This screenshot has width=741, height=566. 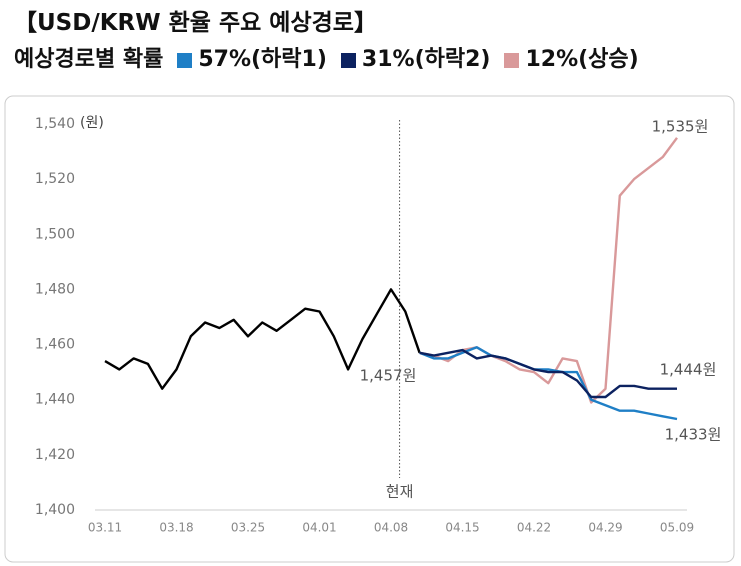 I want to click on legend-label: 57%(하락1), so click(x=262, y=59).